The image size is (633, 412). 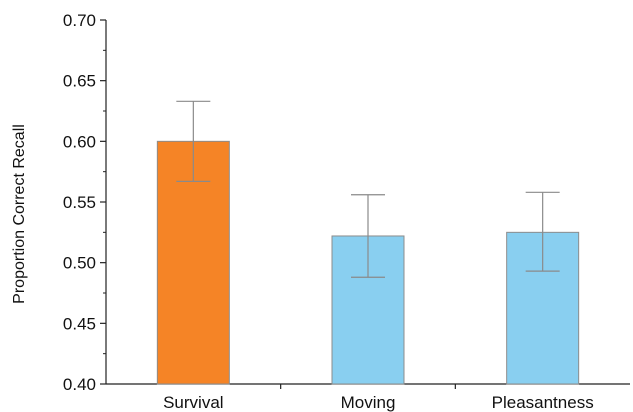 I want to click on y-tick-label: 0.40, so click(x=79, y=384).